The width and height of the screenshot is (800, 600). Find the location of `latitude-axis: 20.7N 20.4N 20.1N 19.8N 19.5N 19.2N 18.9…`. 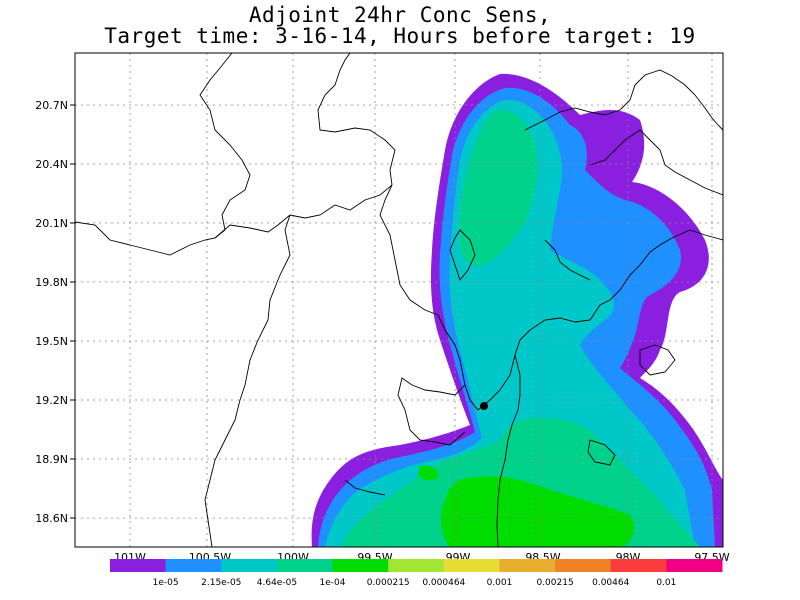

latitude-axis: 20.7N 20.4N 20.1N 19.8N 19.5N 19.2N 18.9… is located at coordinates (55, 312).